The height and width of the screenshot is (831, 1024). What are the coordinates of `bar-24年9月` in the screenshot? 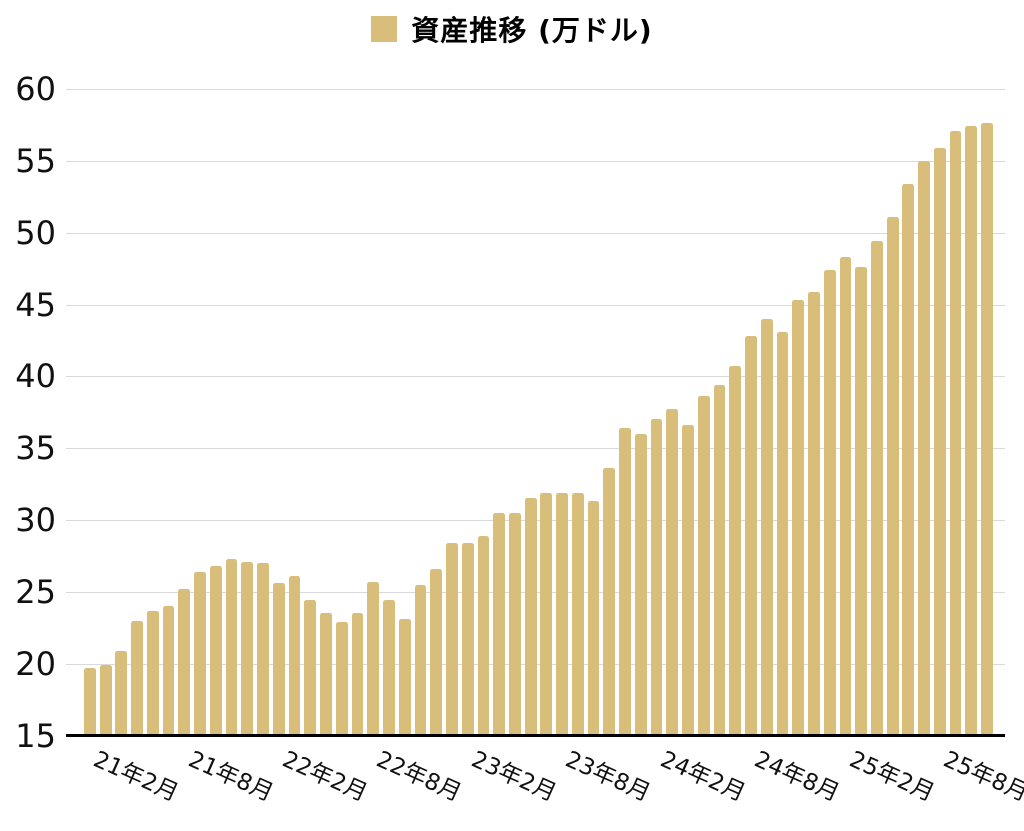 It's located at (814, 513).